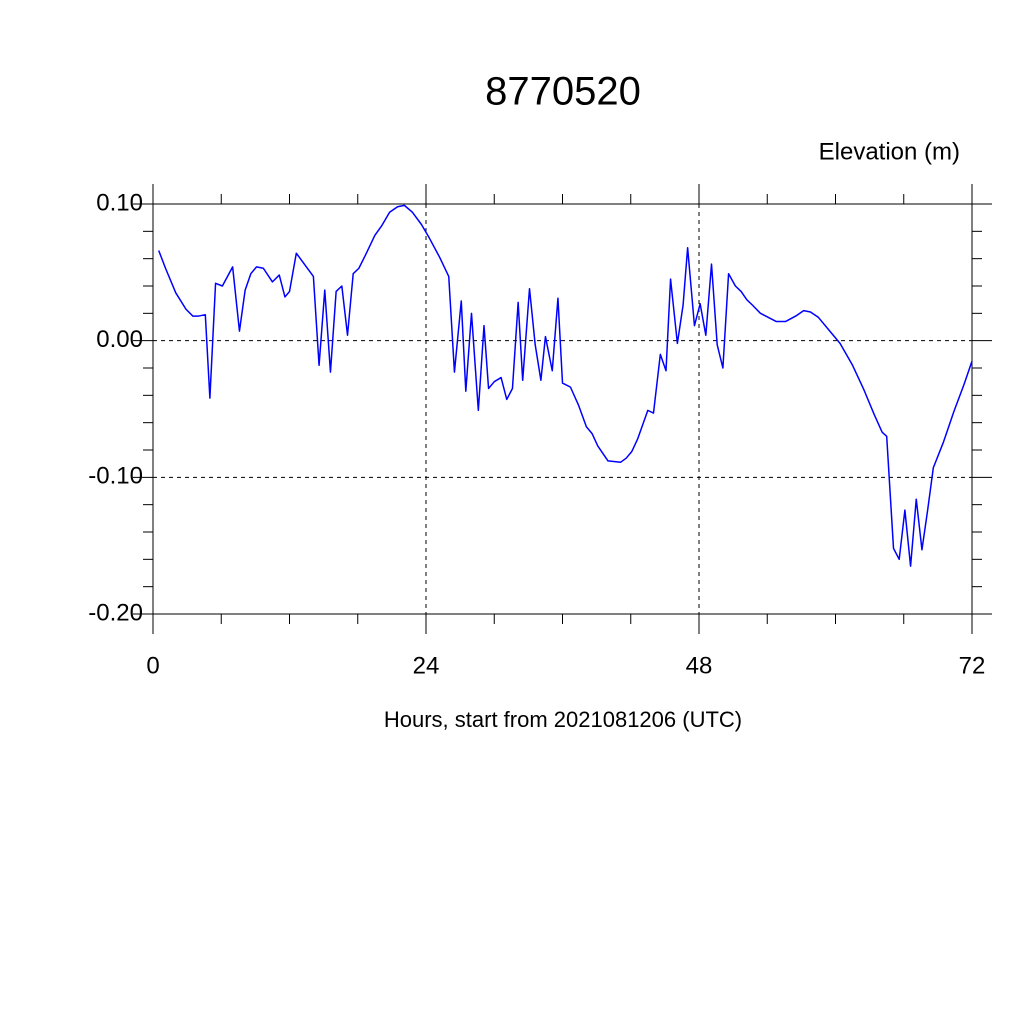 Image resolution: width=1024 pixels, height=1024 pixels. Describe the element at coordinates (115, 476) in the screenshot. I see `y-tick-label: -0.10` at that location.